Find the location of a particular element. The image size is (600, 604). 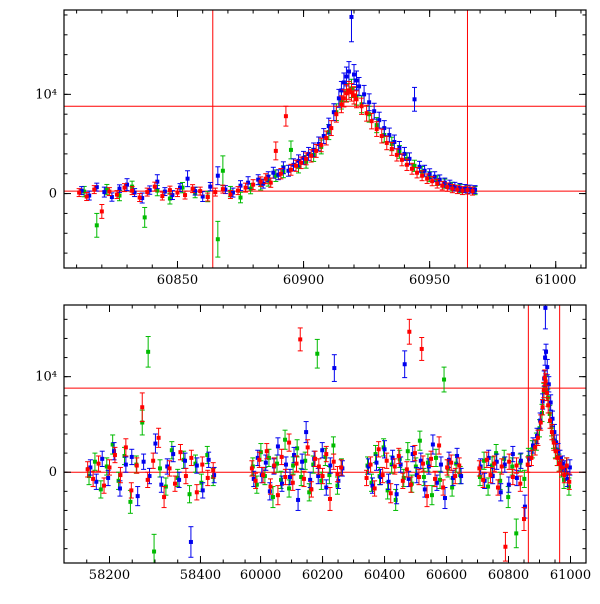

x-tick-label: 60800 is located at coordinates (508, 575).